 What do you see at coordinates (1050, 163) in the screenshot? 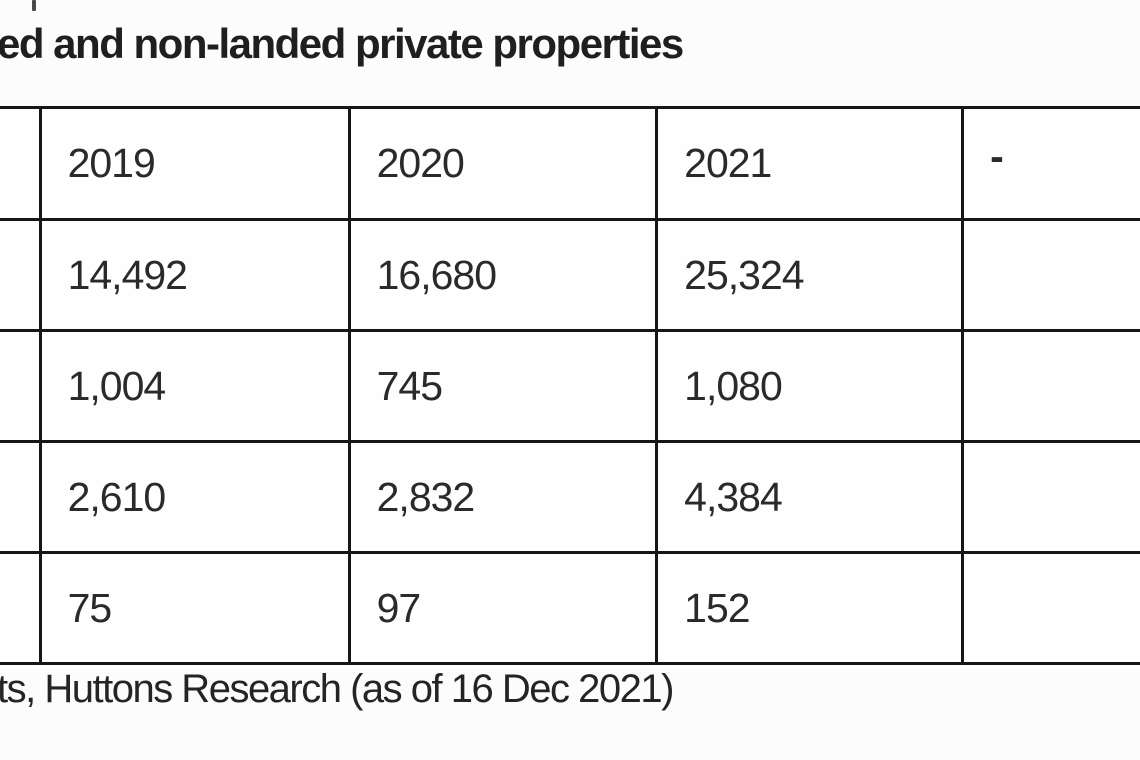
I see `header-partial-next-column: -` at bounding box center [1050, 163].